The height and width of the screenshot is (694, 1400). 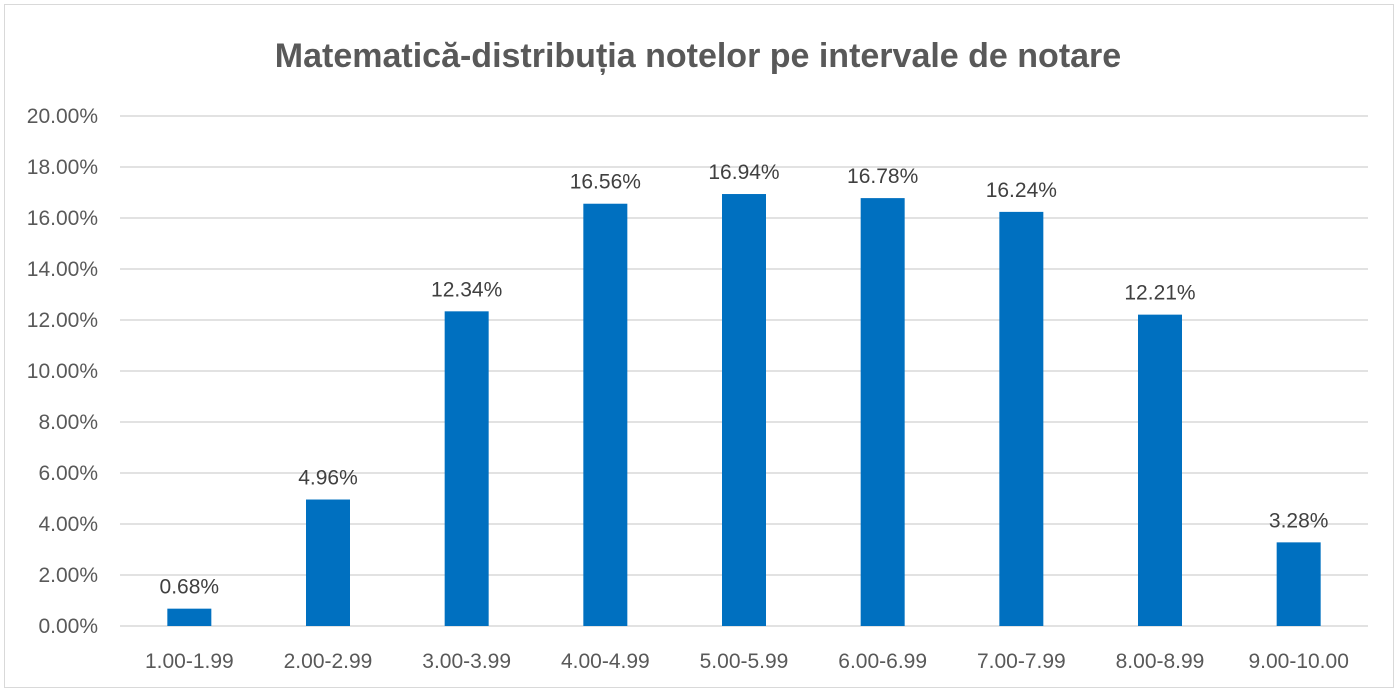 I want to click on data-label: 12.34%, so click(x=466, y=289).